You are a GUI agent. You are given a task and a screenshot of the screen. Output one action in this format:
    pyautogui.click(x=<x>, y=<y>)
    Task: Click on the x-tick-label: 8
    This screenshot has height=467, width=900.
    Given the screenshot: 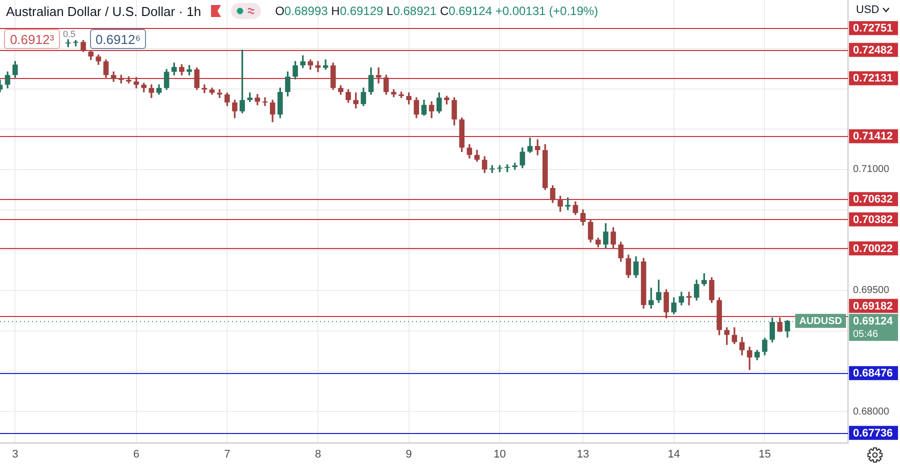 What is the action you would take?
    pyautogui.click(x=318, y=454)
    